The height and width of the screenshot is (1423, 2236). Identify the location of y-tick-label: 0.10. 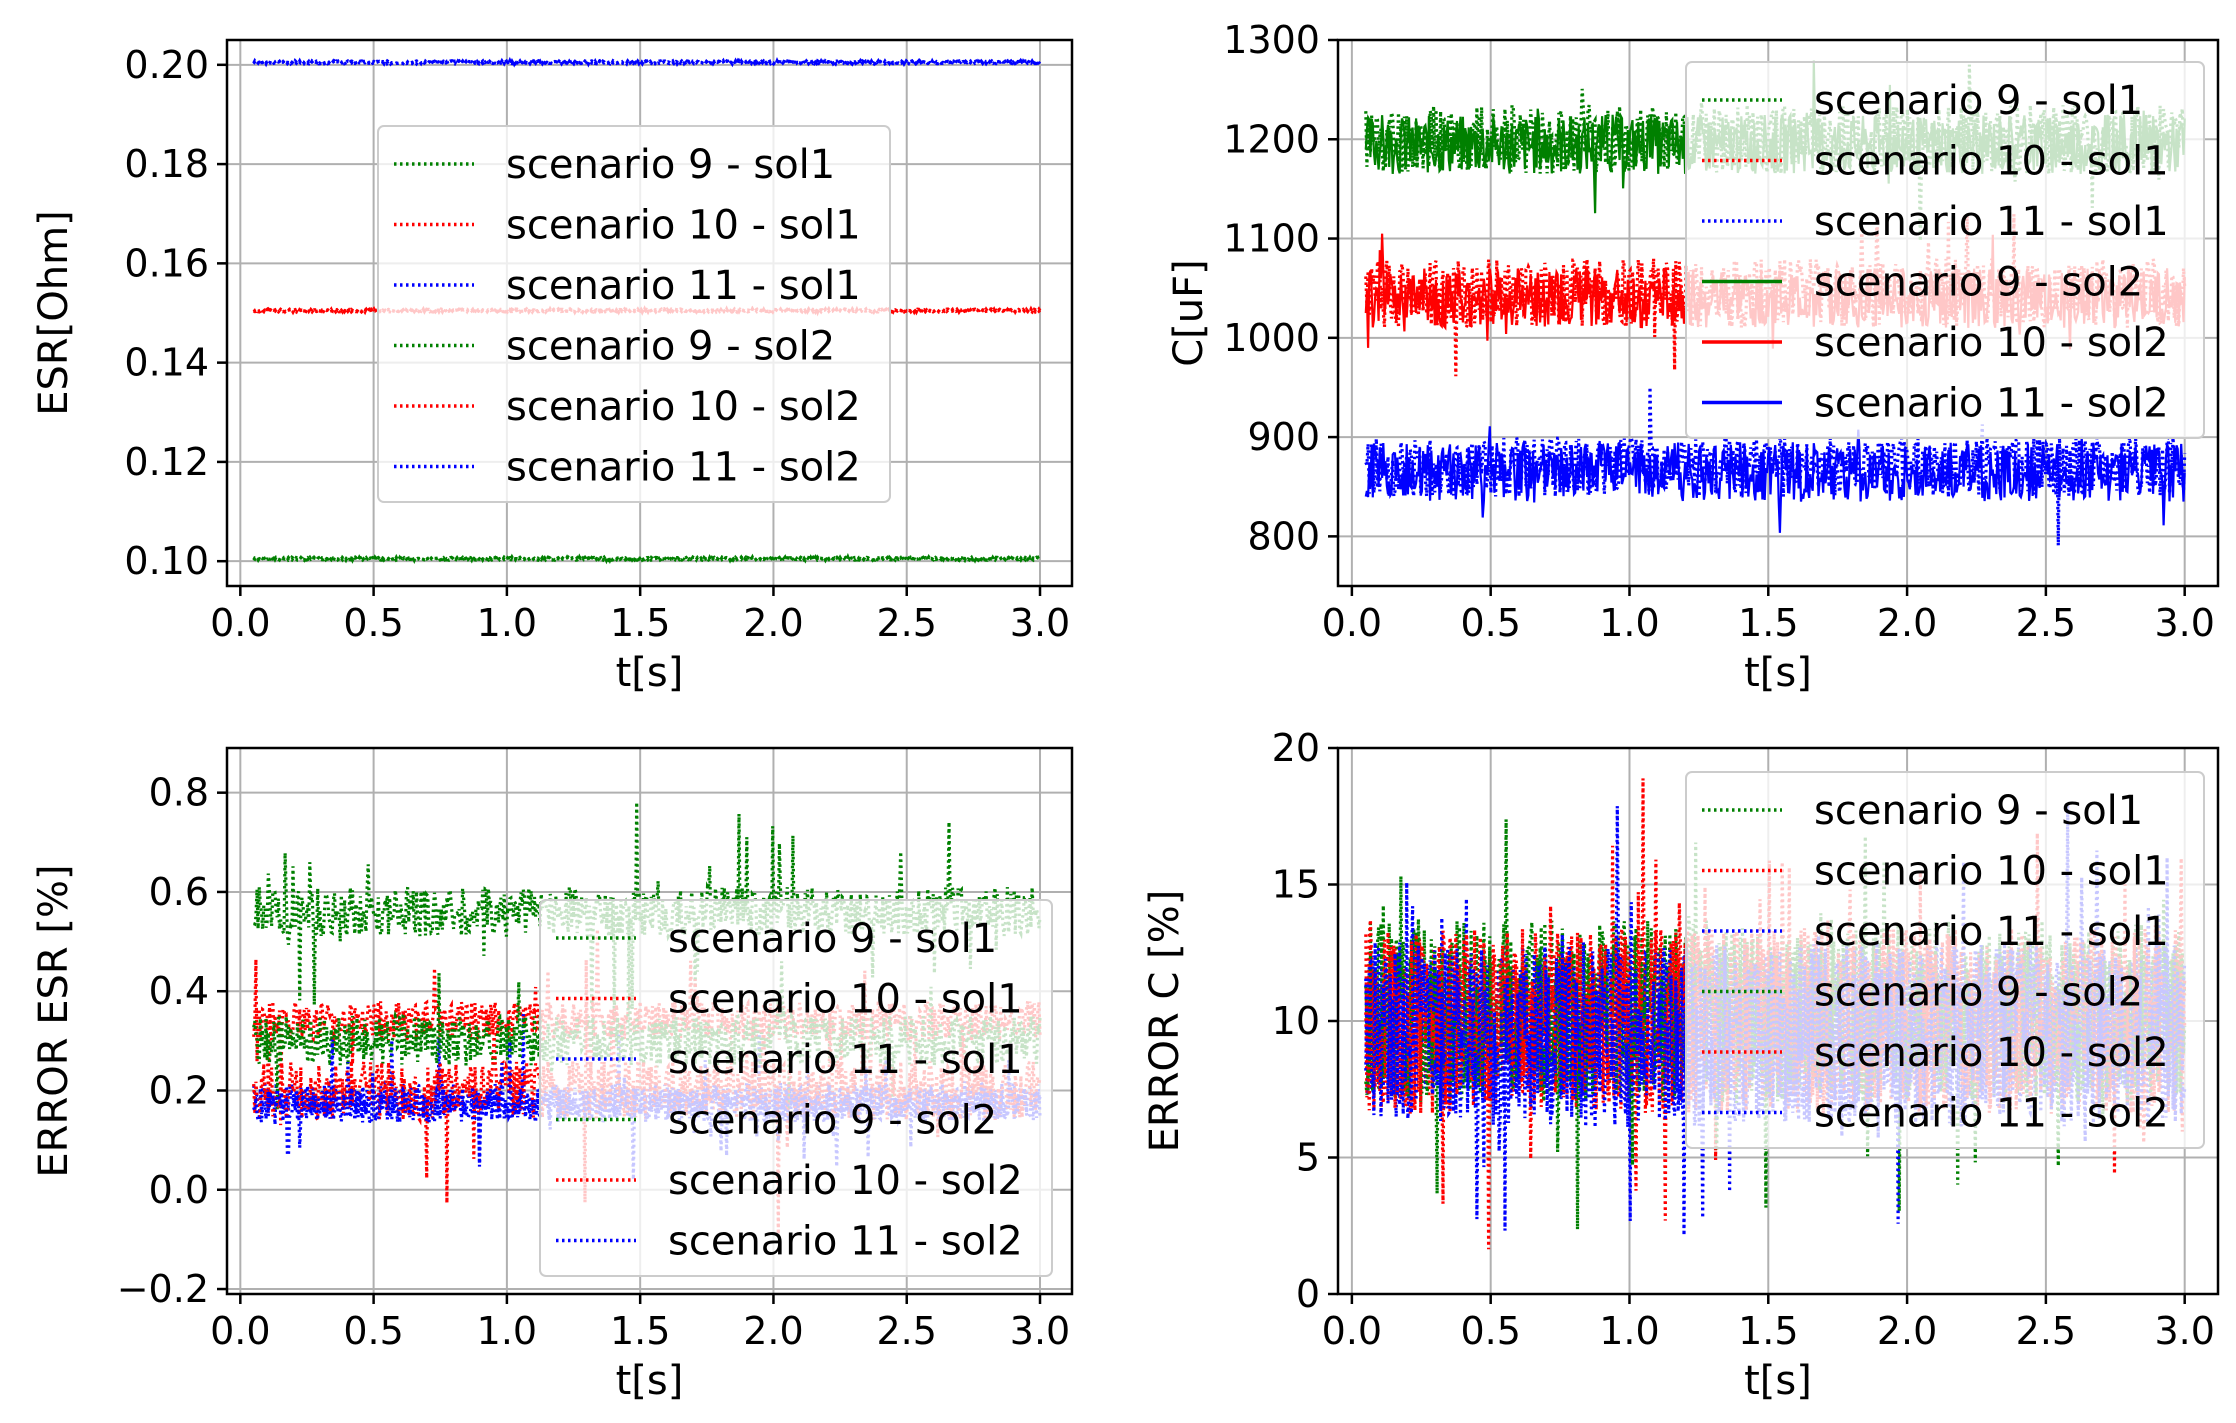
(166, 561).